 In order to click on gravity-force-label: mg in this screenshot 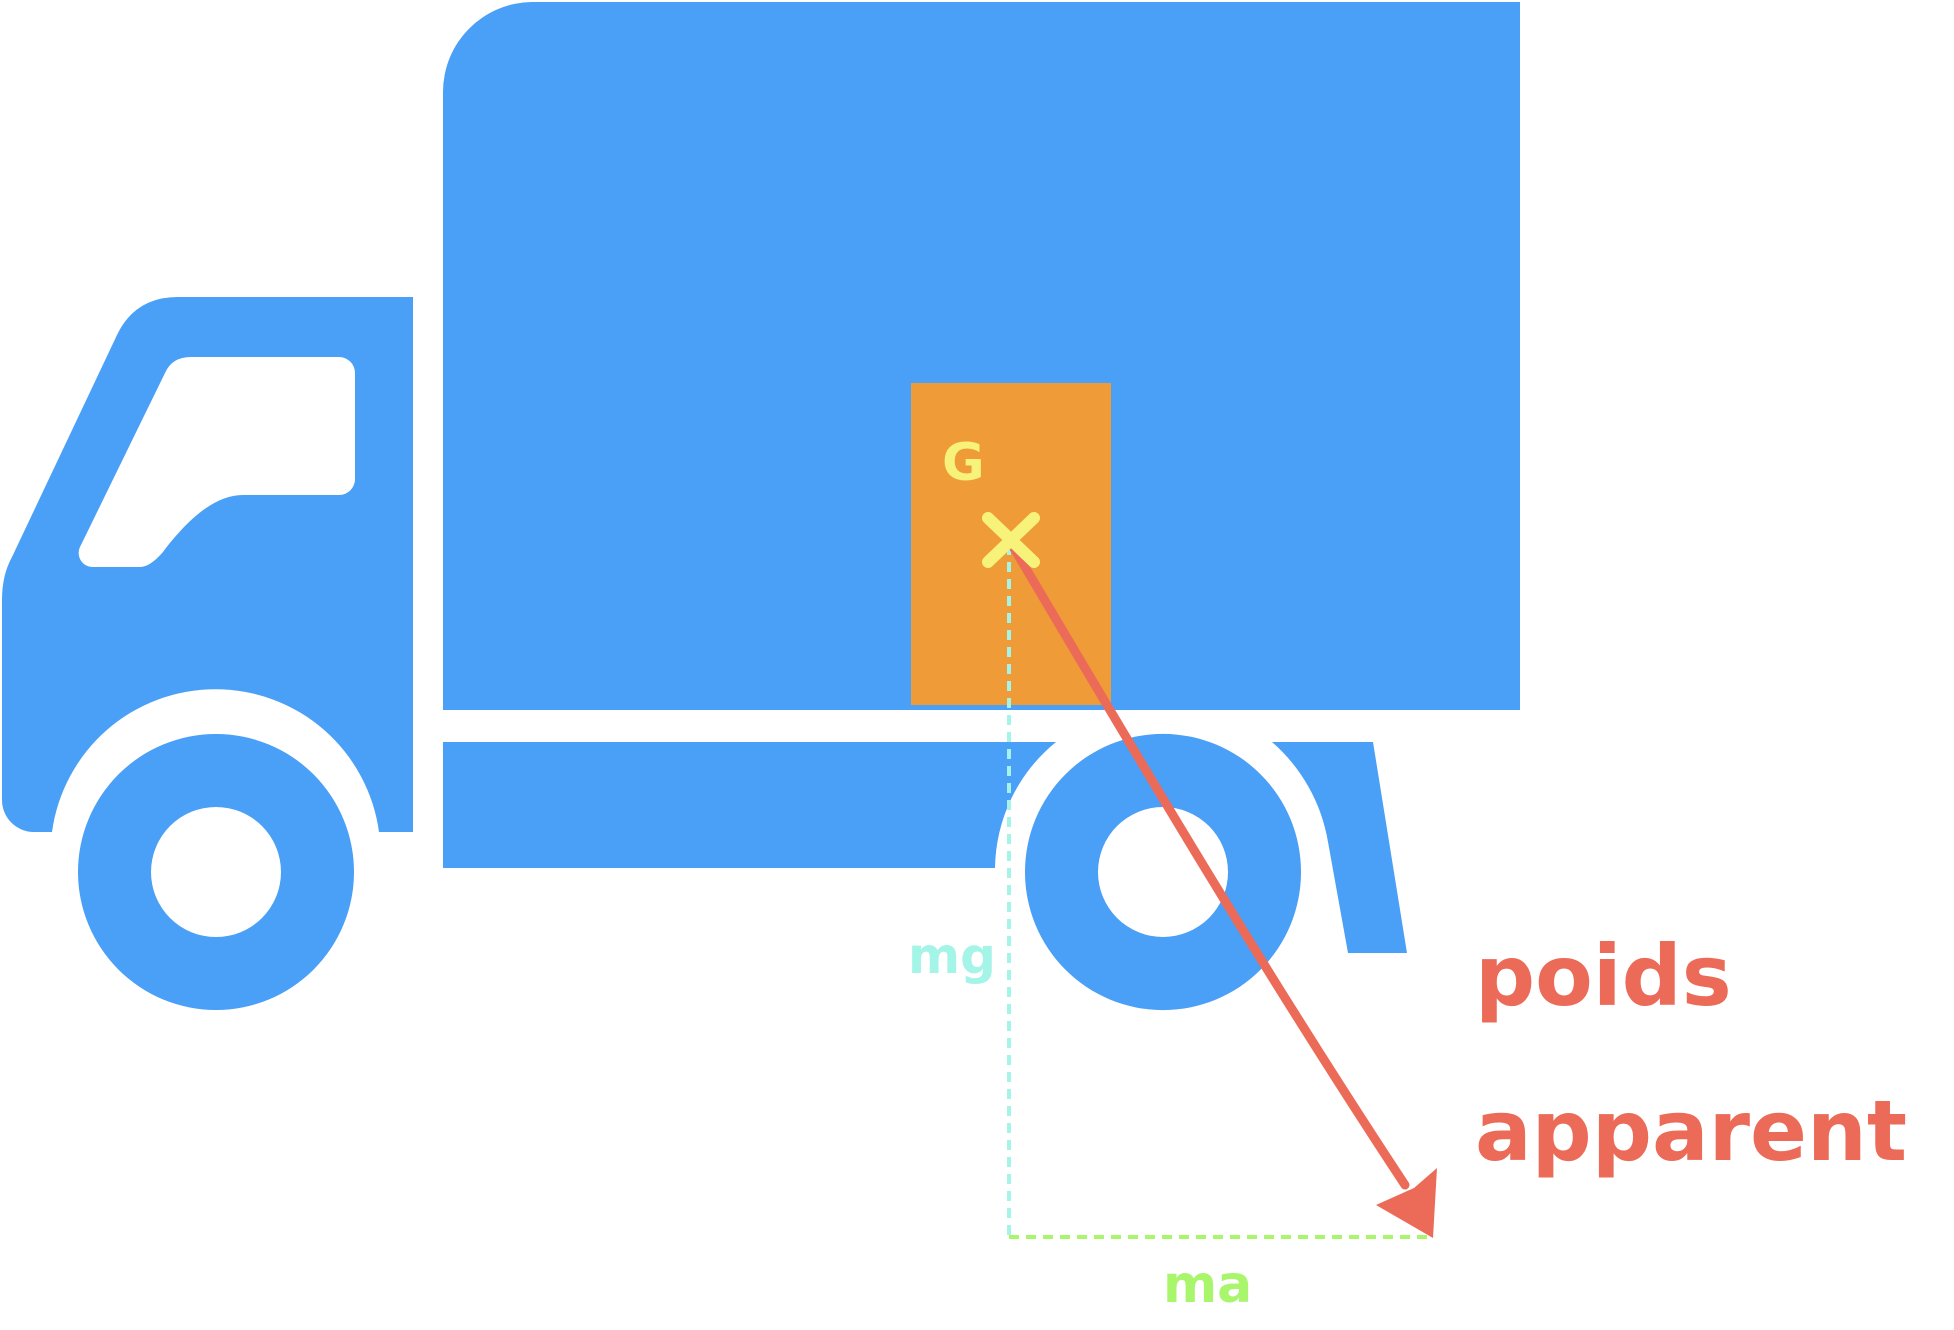, I will do `click(952, 956)`.